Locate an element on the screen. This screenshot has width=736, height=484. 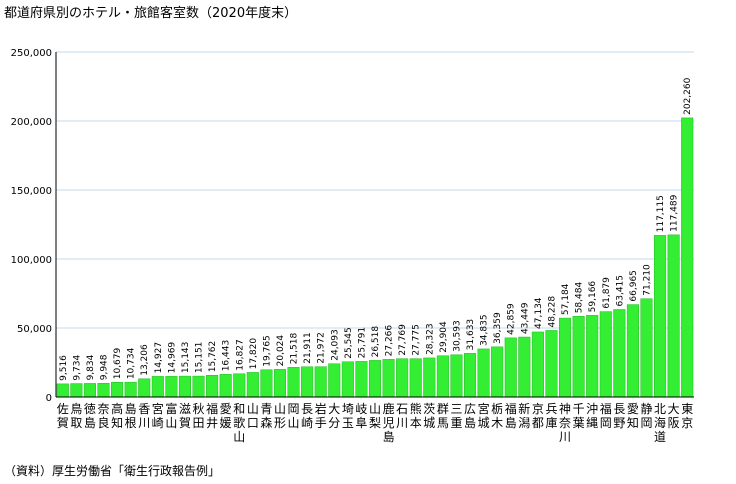
category-char: 宮 is located at coordinates (158, 408).